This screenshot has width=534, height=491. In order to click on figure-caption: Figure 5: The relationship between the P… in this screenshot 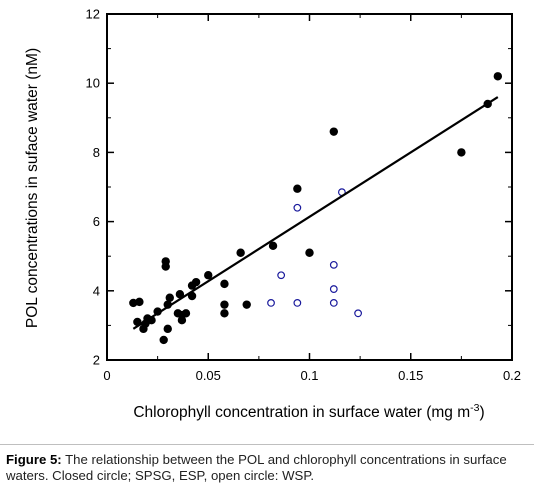, I will do `click(268, 468)`.